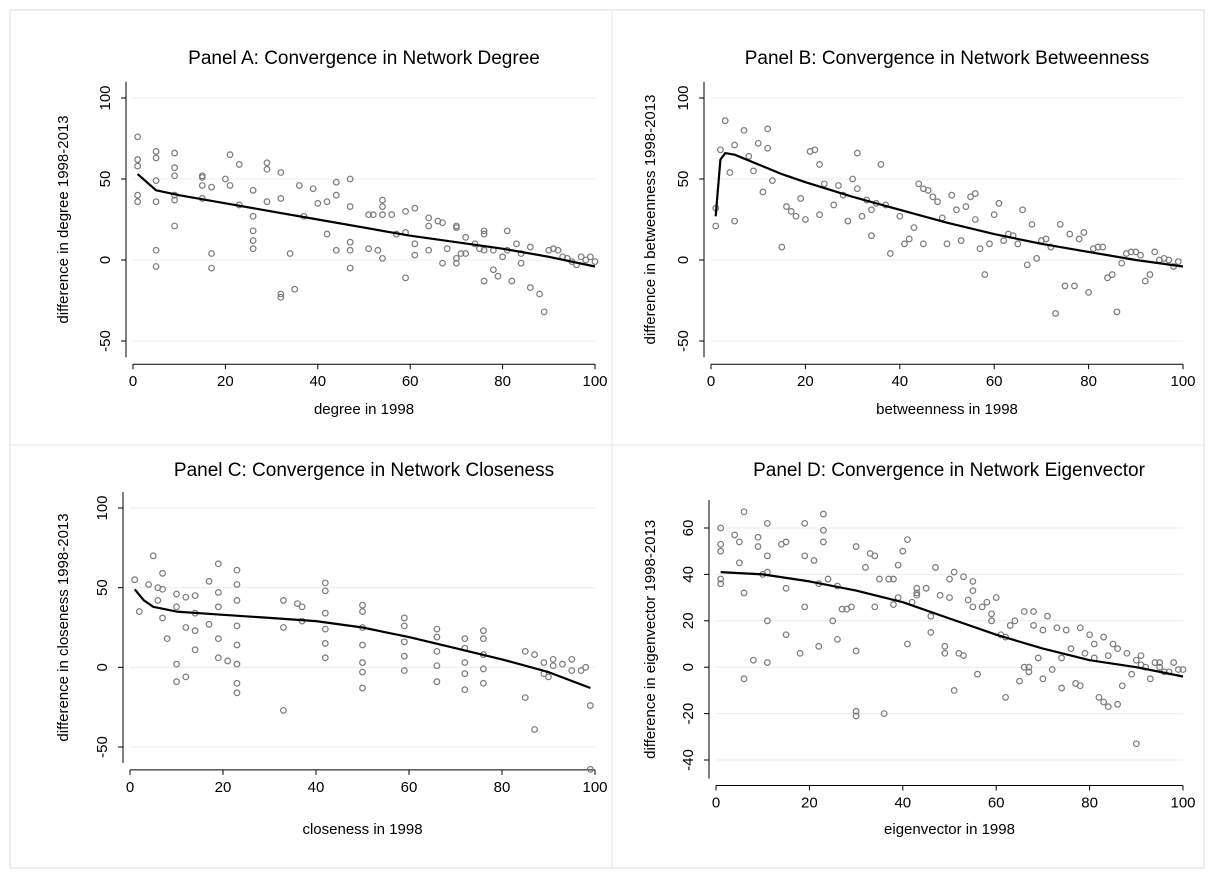 This screenshot has width=1214, height=878. I want to click on y-tick-label: -50, so click(683, 341).